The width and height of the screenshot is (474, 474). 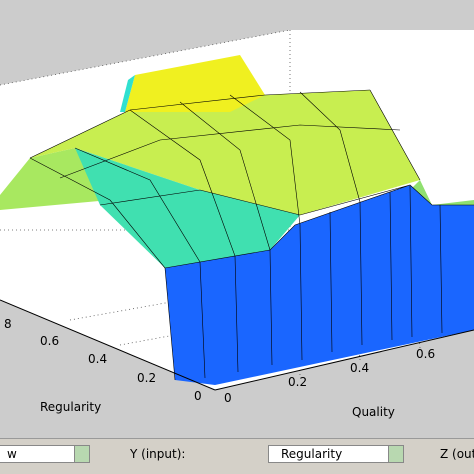 What do you see at coordinates (8, 324) in the screenshot?
I see `y-tick-label: 8` at bounding box center [8, 324].